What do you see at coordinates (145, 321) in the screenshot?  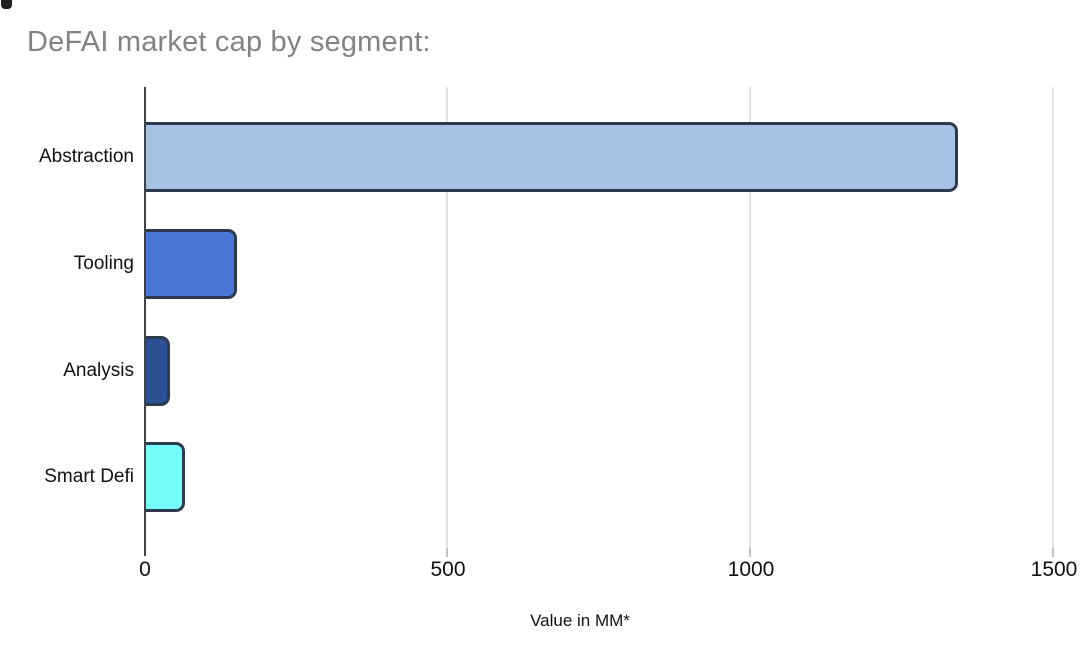 I see `y-axis-line` at bounding box center [145, 321].